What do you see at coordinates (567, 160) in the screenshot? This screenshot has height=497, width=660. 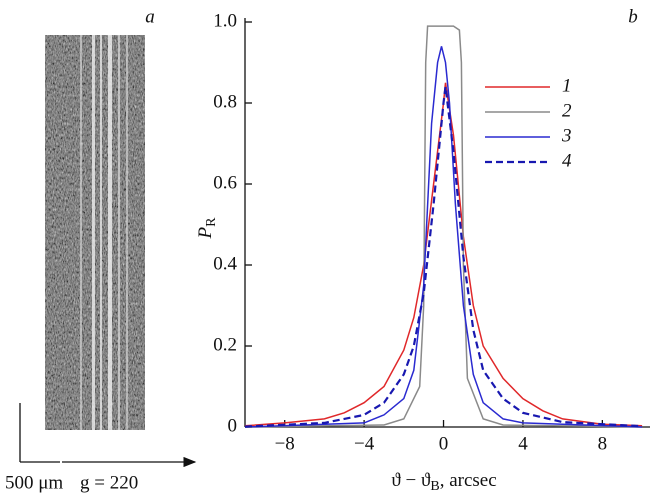 I see `legend-label: 4` at bounding box center [567, 160].